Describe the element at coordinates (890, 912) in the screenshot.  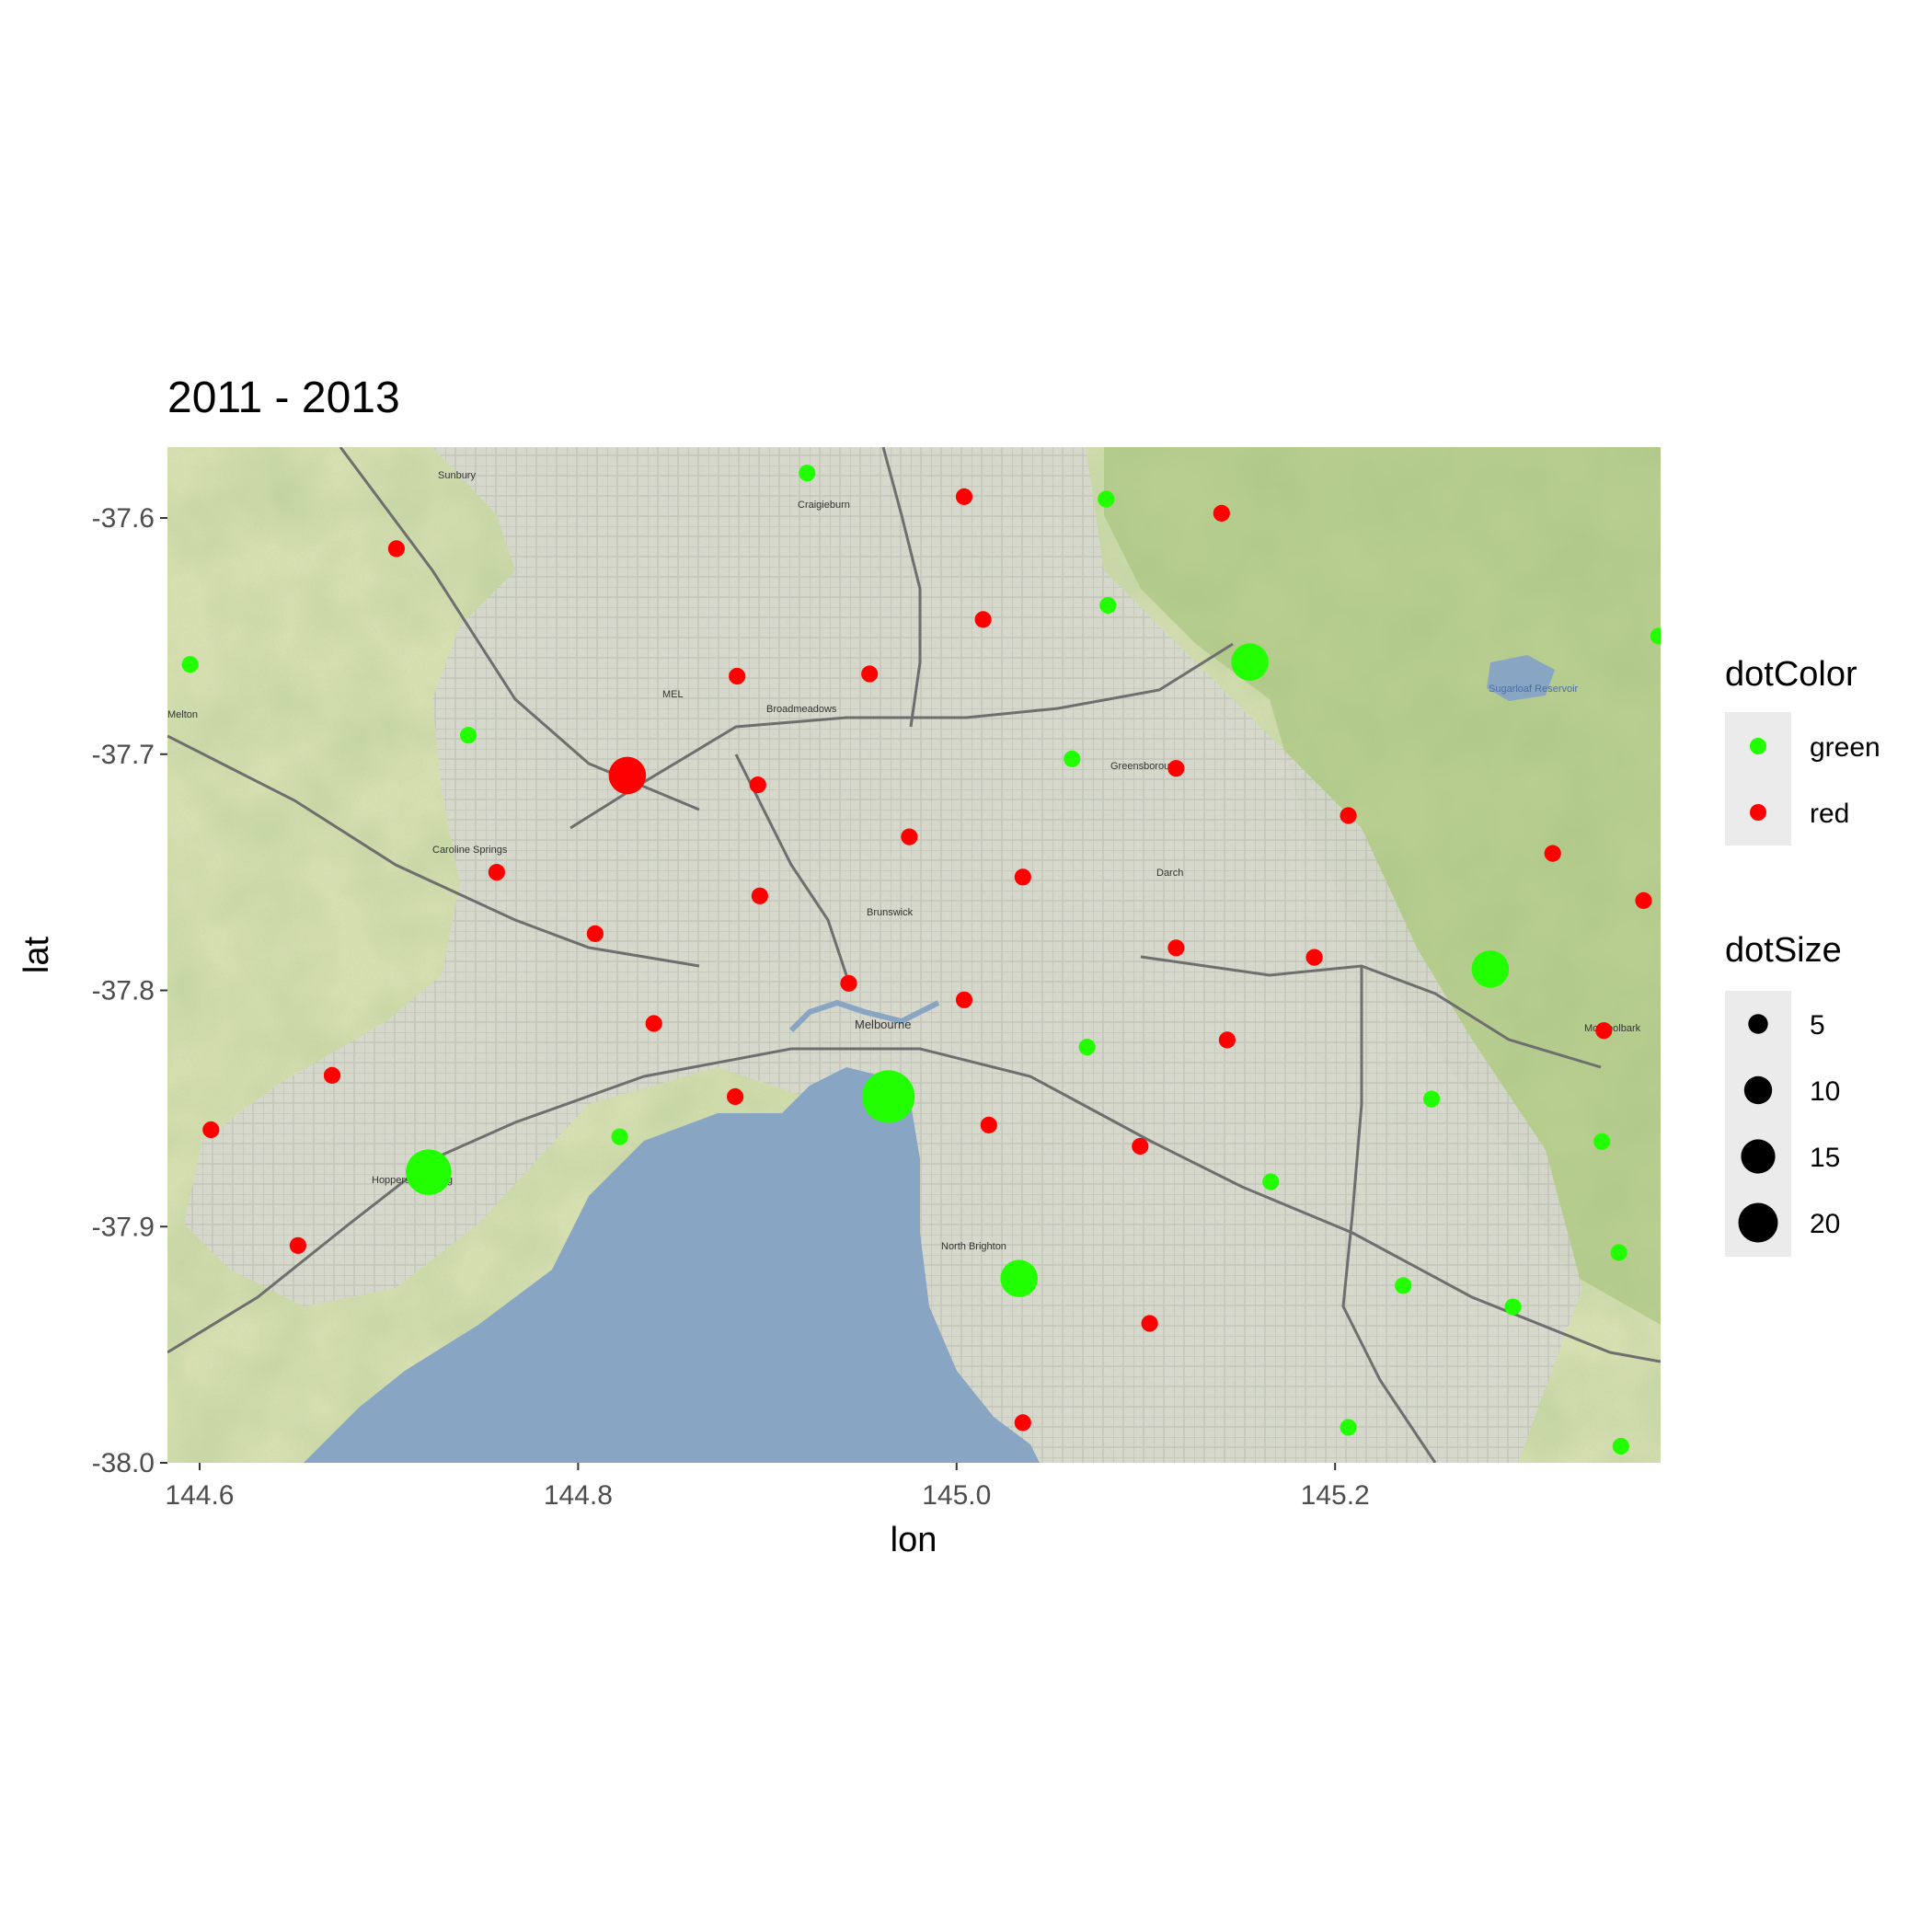
I see `map-label-brunswick: Brunswick` at that location.